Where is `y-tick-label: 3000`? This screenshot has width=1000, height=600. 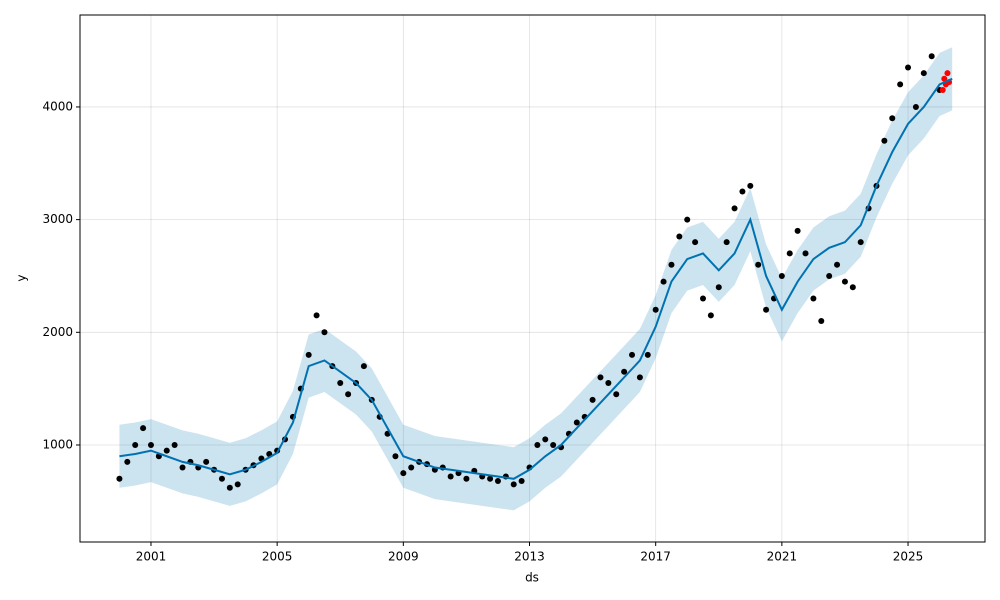
y-tick-label: 3000 is located at coordinates (57, 219).